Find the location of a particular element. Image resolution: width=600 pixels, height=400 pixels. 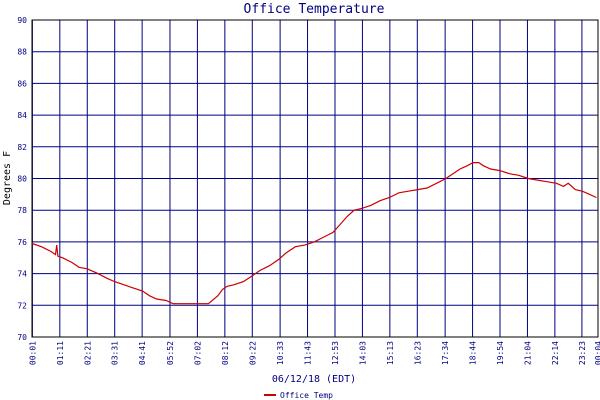

legend-label: Office Temp is located at coordinates (306, 395).